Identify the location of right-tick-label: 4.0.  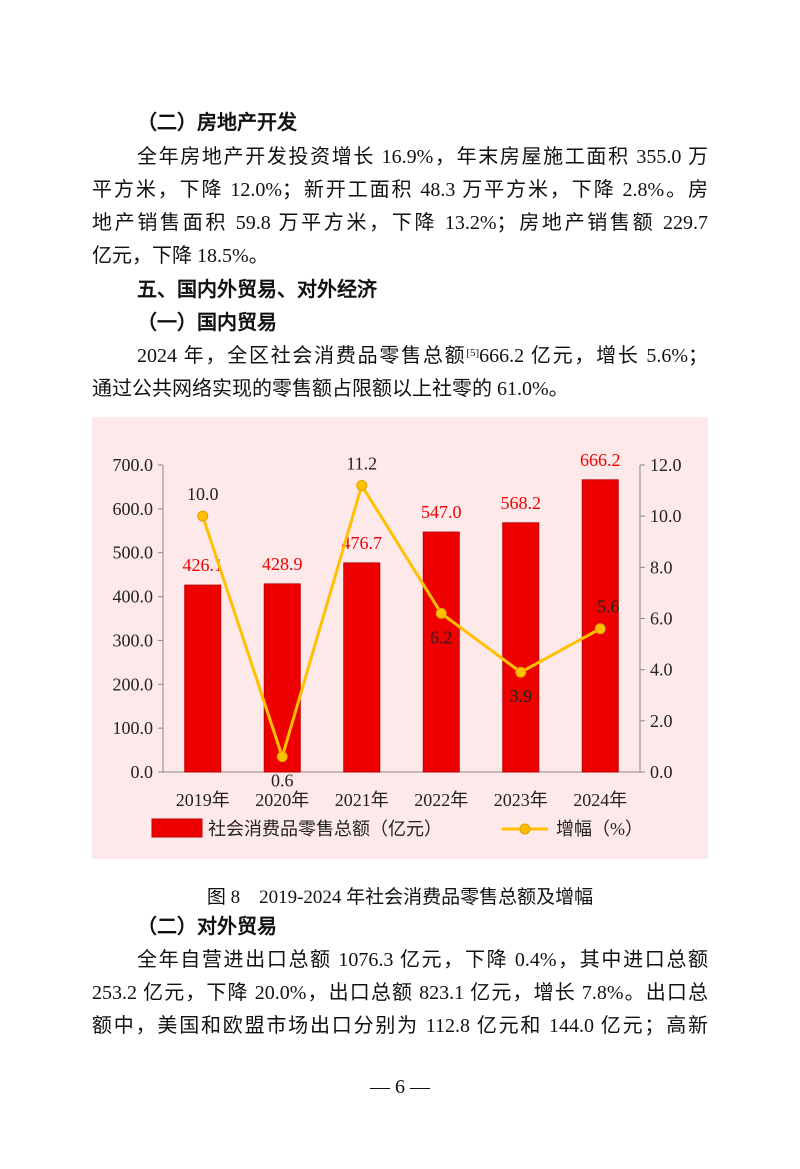
(661, 670).